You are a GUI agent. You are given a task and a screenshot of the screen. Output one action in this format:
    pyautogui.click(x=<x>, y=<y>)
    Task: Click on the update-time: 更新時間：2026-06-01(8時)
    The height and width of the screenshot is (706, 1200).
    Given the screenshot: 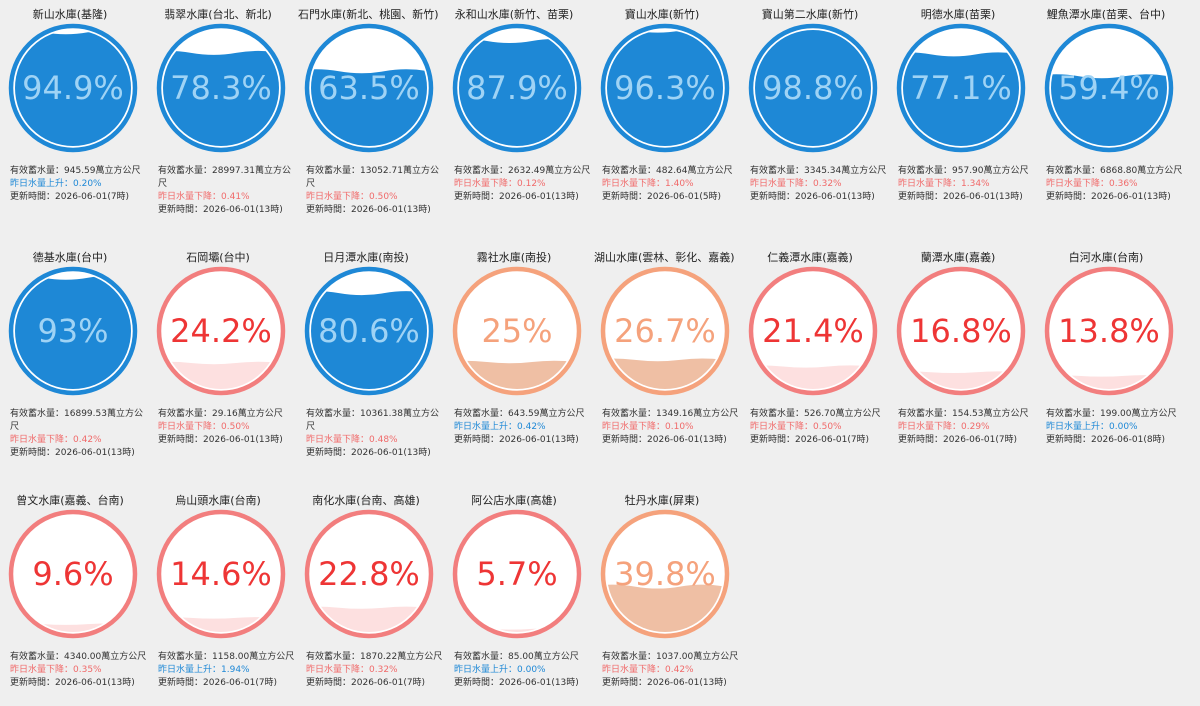 What is the action you would take?
    pyautogui.click(x=1106, y=440)
    